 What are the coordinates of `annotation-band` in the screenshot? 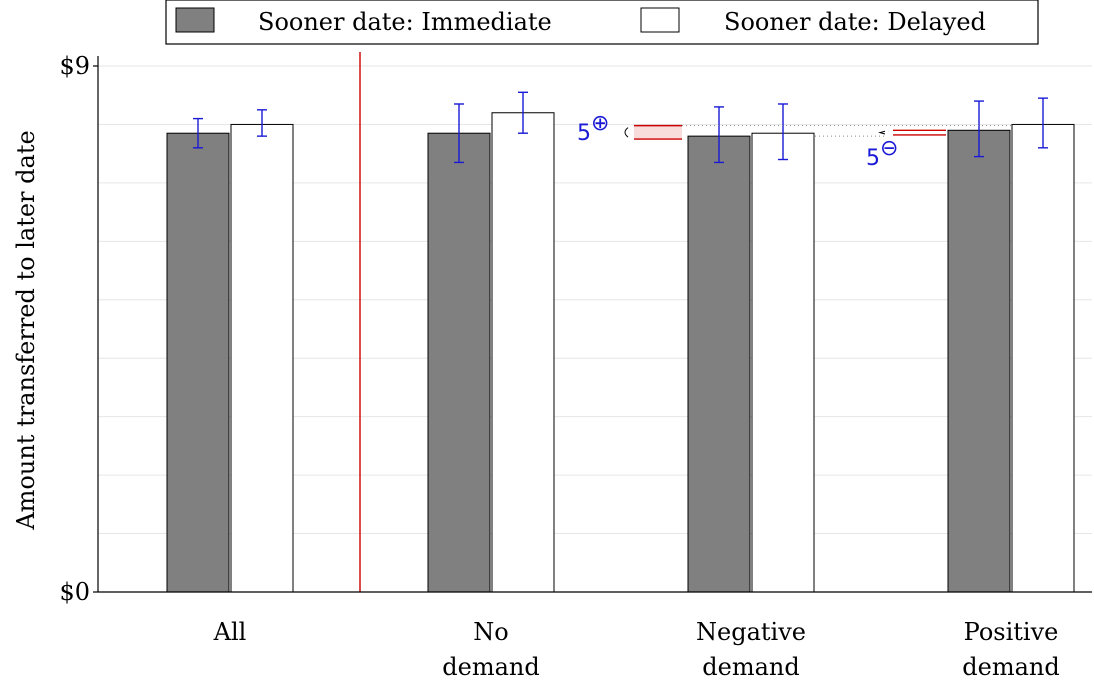 It's located at (658, 132).